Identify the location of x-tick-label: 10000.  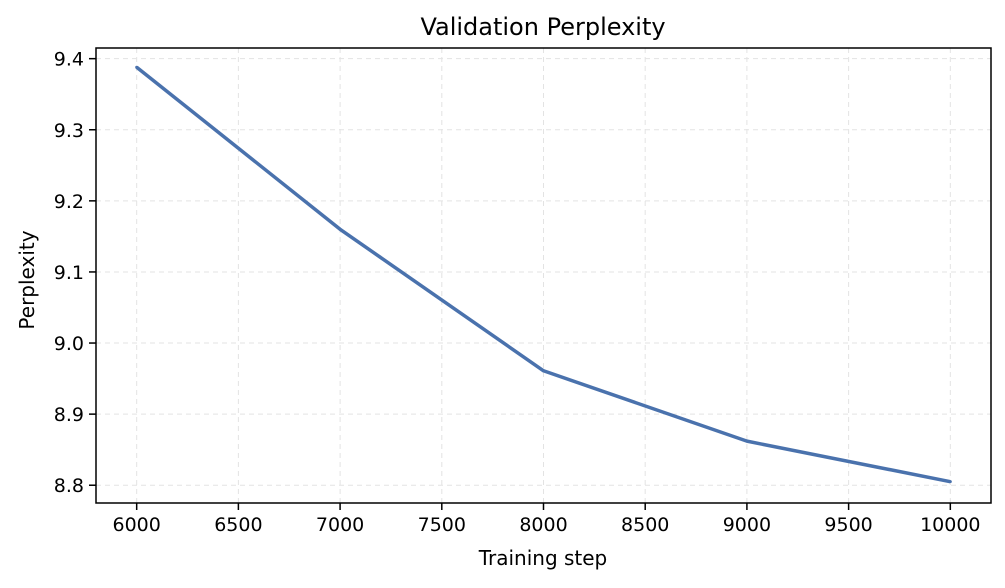
(950, 525).